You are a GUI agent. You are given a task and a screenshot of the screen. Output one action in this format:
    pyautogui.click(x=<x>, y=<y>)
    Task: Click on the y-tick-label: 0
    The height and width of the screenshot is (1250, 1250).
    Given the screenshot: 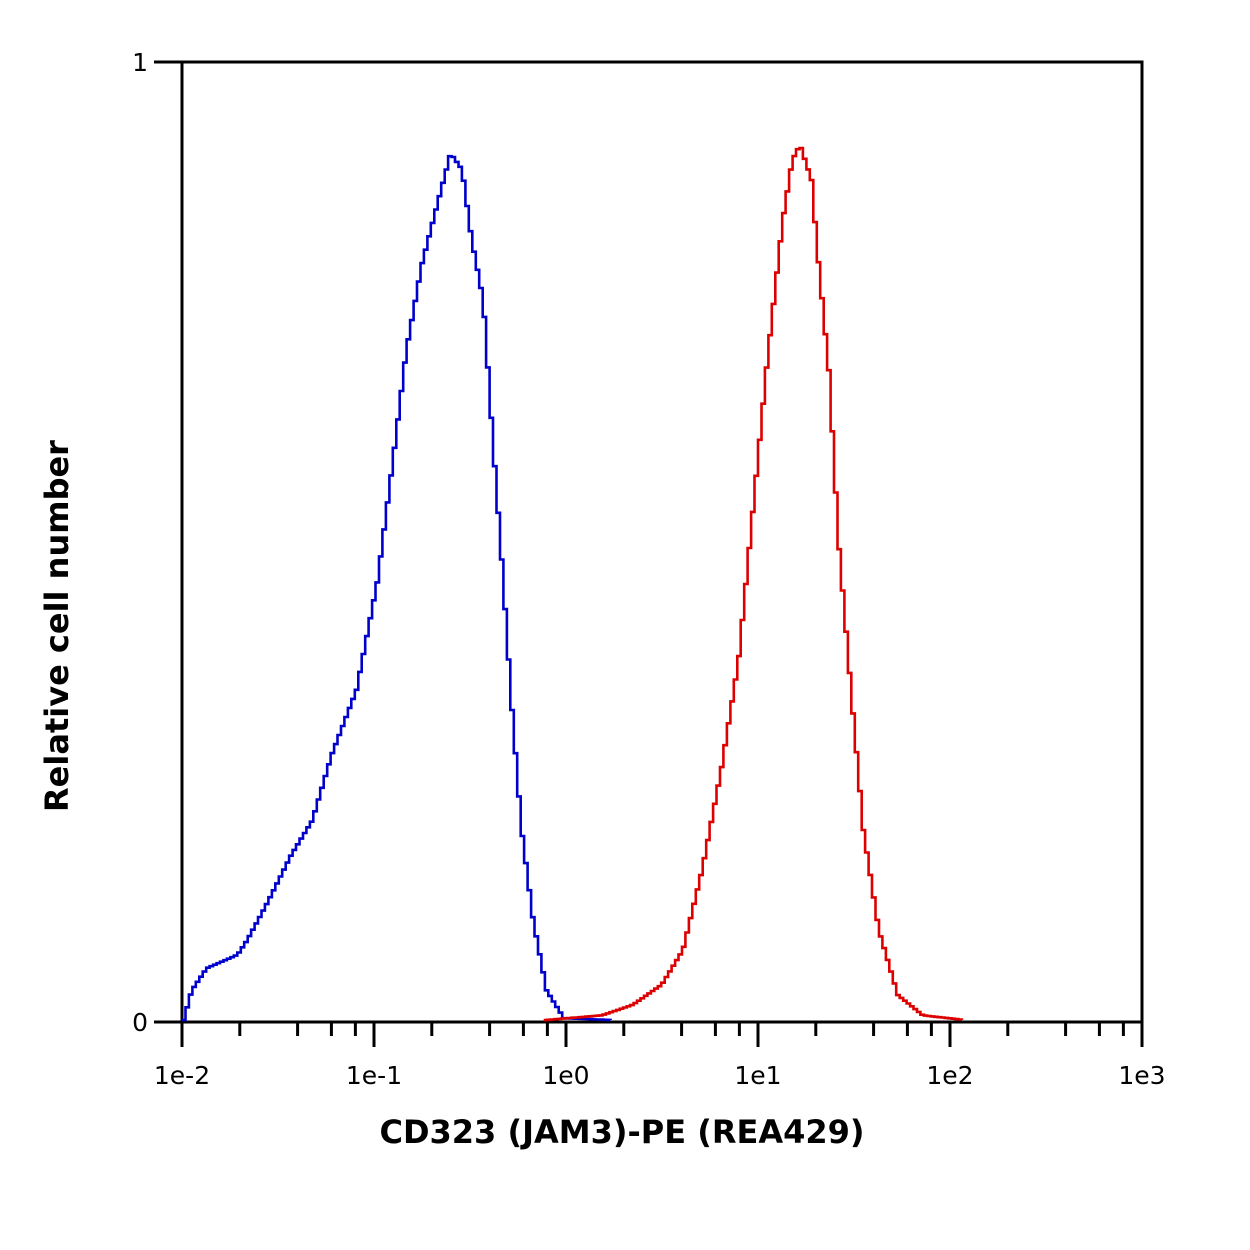 What is the action you would take?
    pyautogui.click(x=140, y=1022)
    